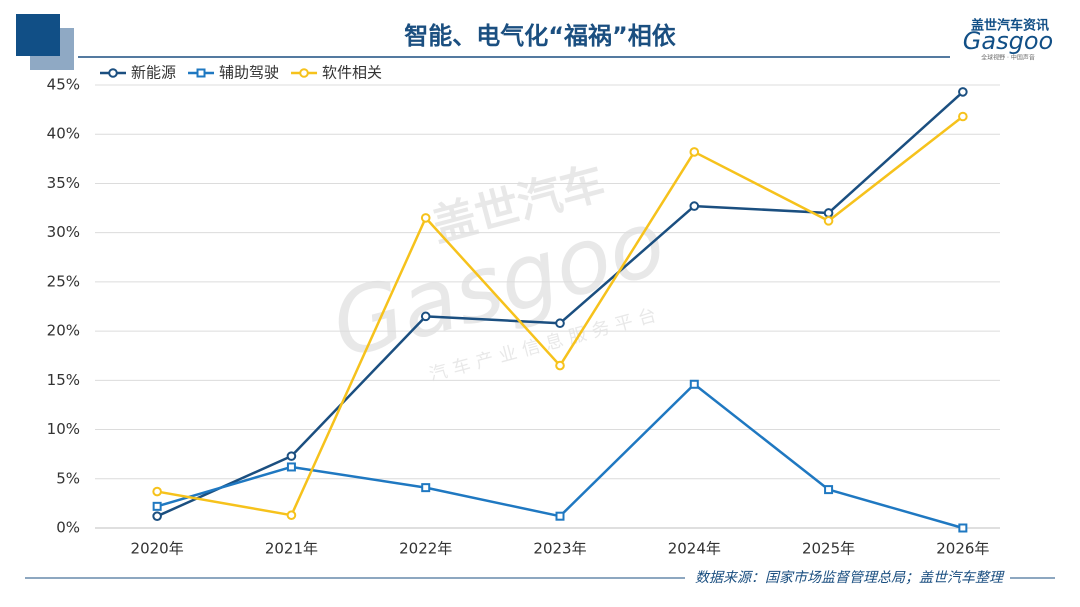 Image resolution: width=1080 pixels, height=607 pixels. Describe the element at coordinates (63, 380) in the screenshot. I see `y-tick-label: 15%` at that location.